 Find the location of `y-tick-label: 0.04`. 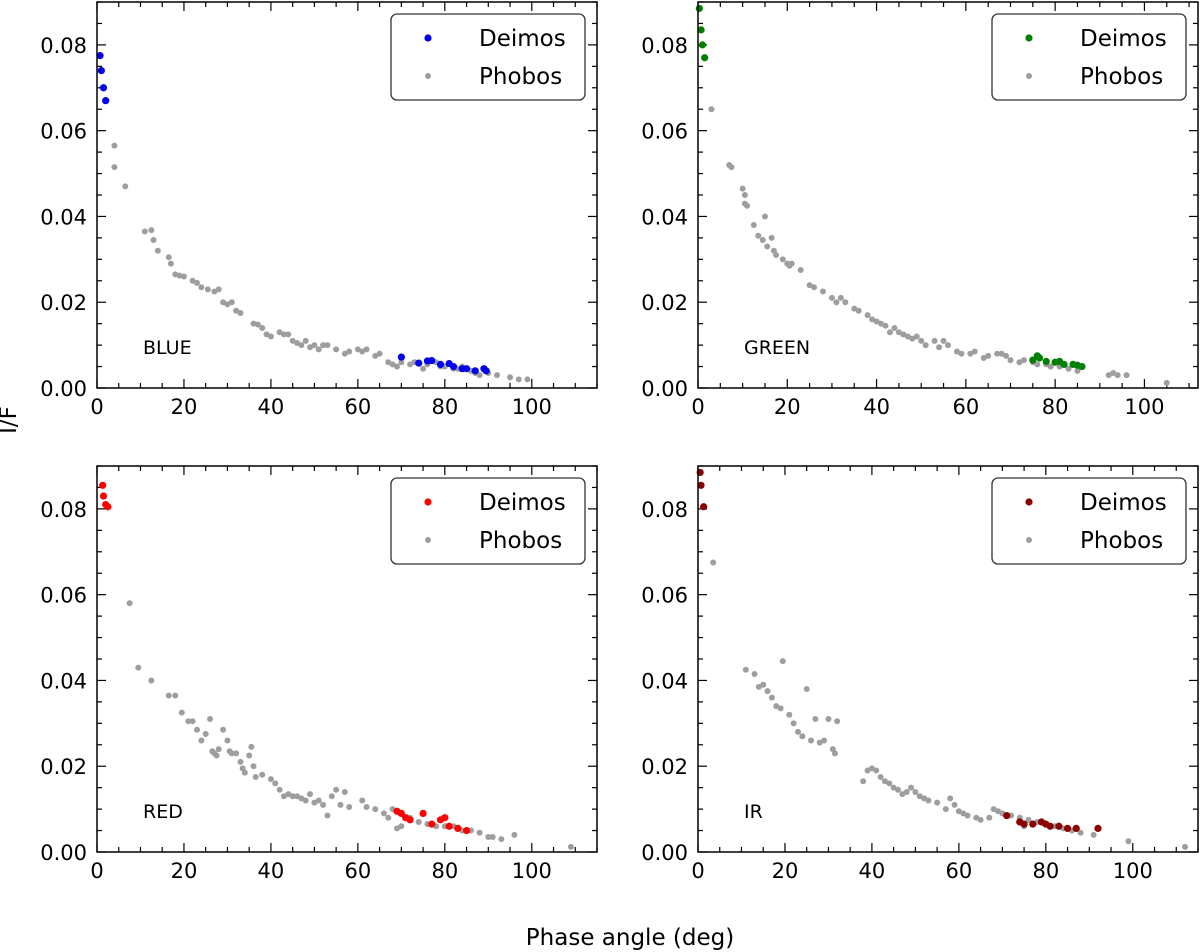

y-tick-label: 0.04 is located at coordinates (664, 217).